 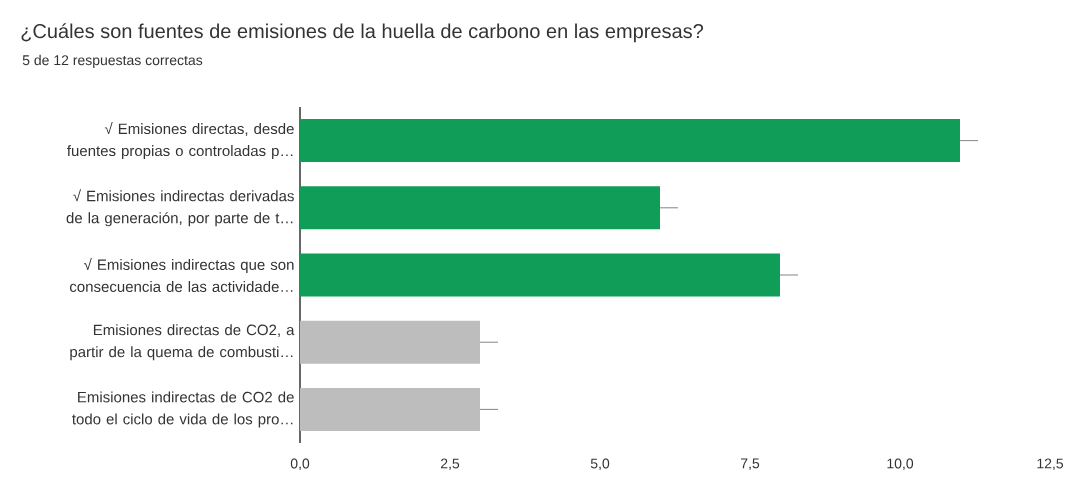 What do you see at coordinates (750, 464) in the screenshot?
I see `x-tick-label: 7,5` at bounding box center [750, 464].